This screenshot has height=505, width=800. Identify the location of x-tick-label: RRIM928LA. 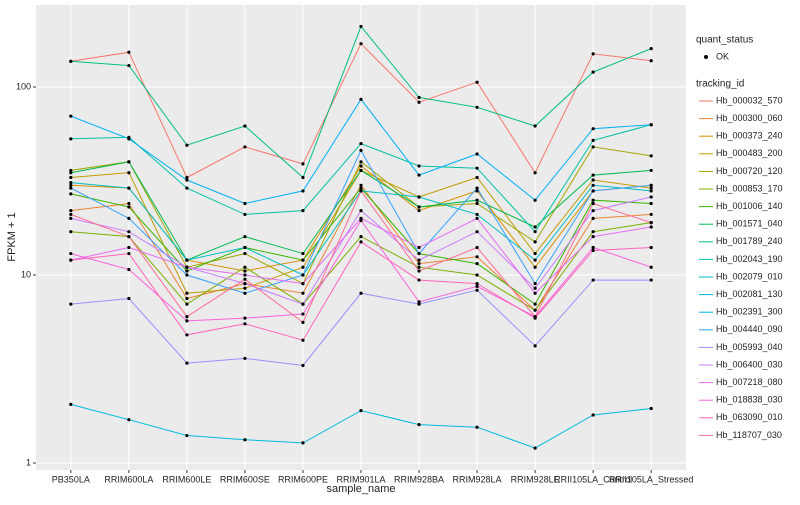
(477, 479).